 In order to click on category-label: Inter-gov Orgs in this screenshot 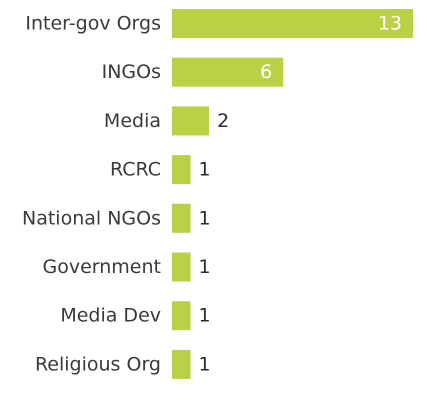, I will do `click(93, 24)`.